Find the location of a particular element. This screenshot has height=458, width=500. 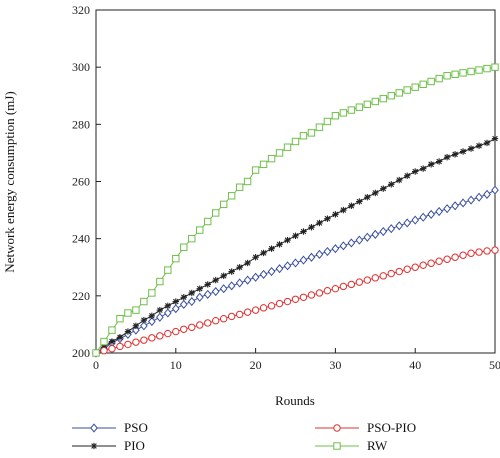

x-tick-label: 40 is located at coordinates (415, 365).